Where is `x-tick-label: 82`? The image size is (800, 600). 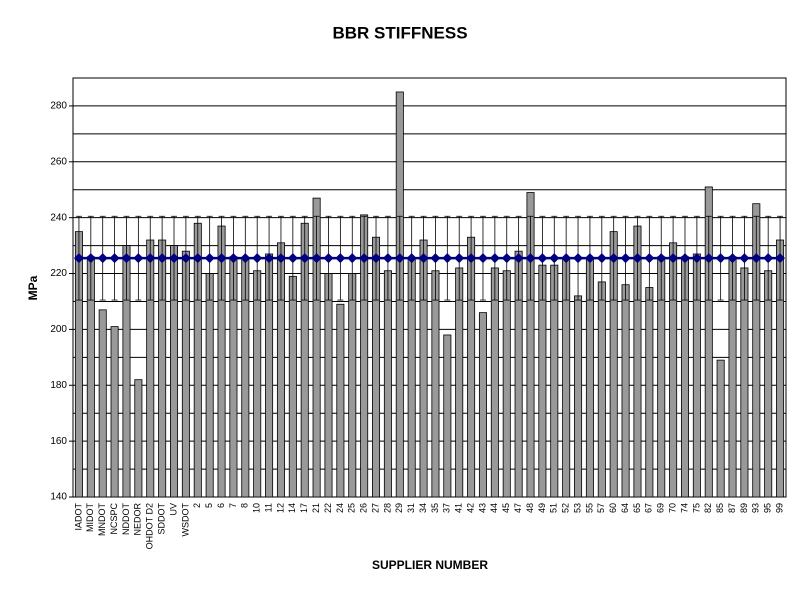
x-tick-label: 82 is located at coordinates (708, 508).